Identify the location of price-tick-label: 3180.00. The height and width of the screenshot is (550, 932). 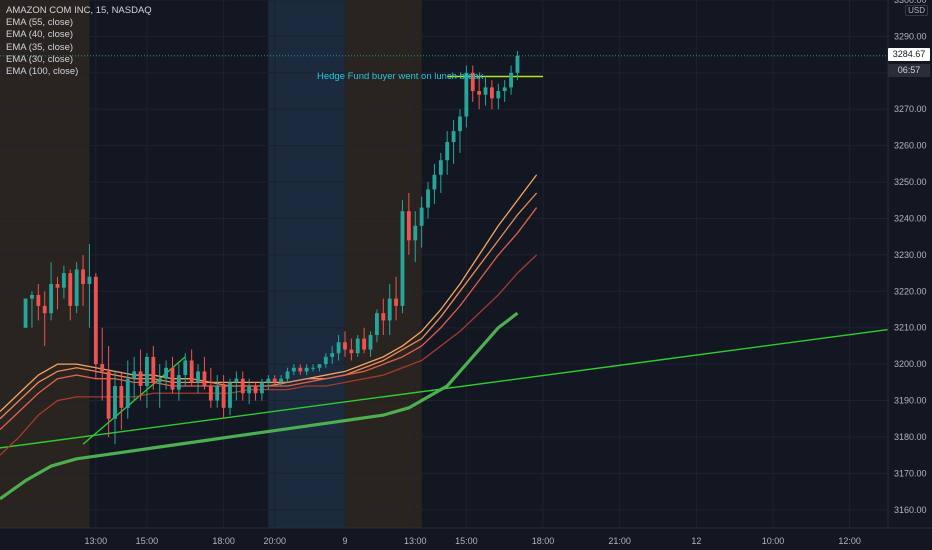
(910, 437).